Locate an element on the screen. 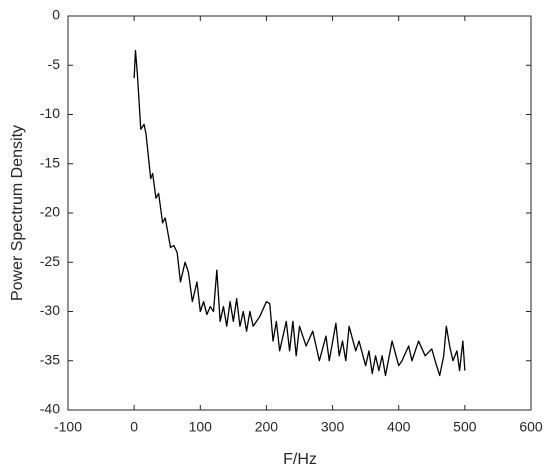  y-tick-label: -35 is located at coordinates (50, 359).